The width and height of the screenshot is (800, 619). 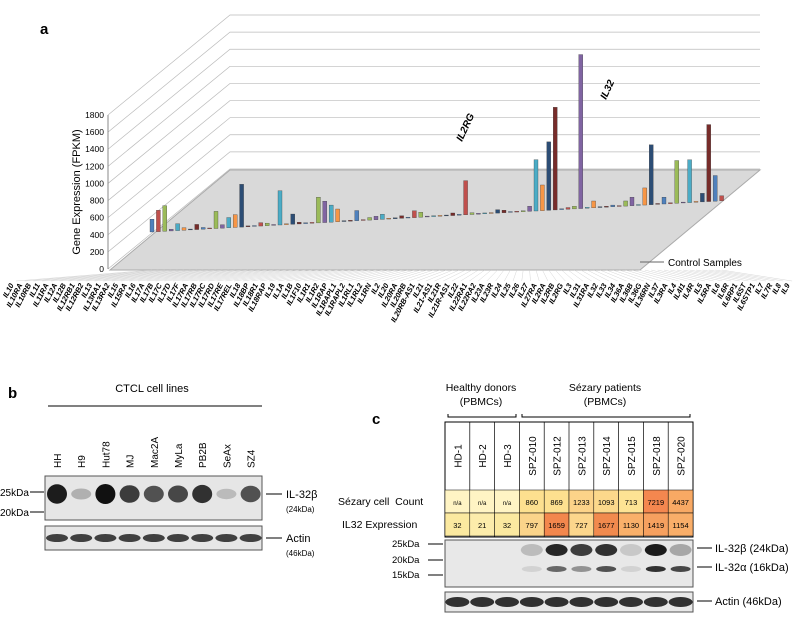 I want to click on lane-label: MJ, so click(x=131, y=461).